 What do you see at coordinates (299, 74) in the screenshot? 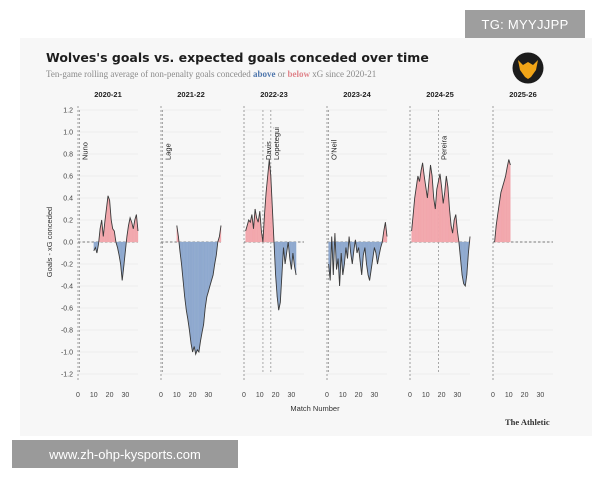
I see `subtitle-below-word: below` at bounding box center [299, 74].